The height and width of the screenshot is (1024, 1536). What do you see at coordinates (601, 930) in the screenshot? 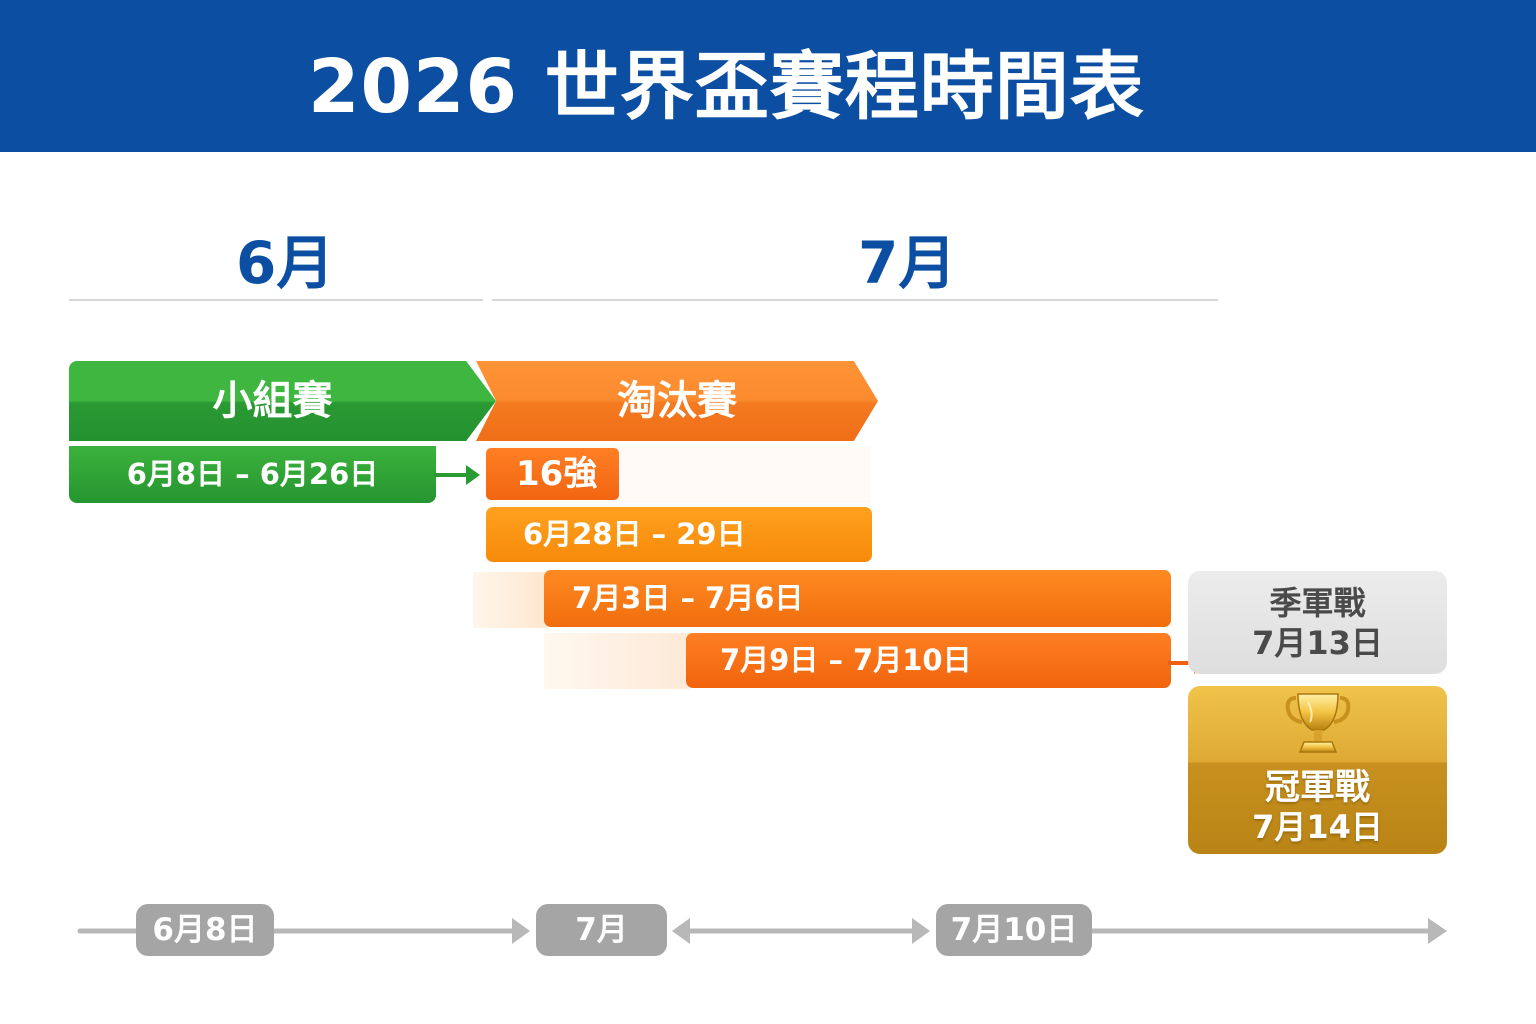
I see `timeline-marker-july: 7月` at bounding box center [601, 930].